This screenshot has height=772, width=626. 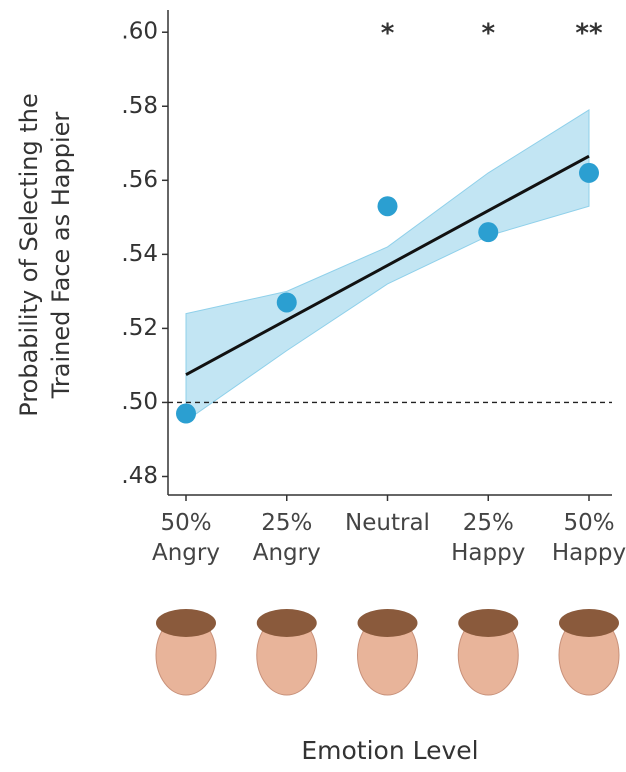 I want to click on y-tick-label: .50, so click(x=139, y=402).